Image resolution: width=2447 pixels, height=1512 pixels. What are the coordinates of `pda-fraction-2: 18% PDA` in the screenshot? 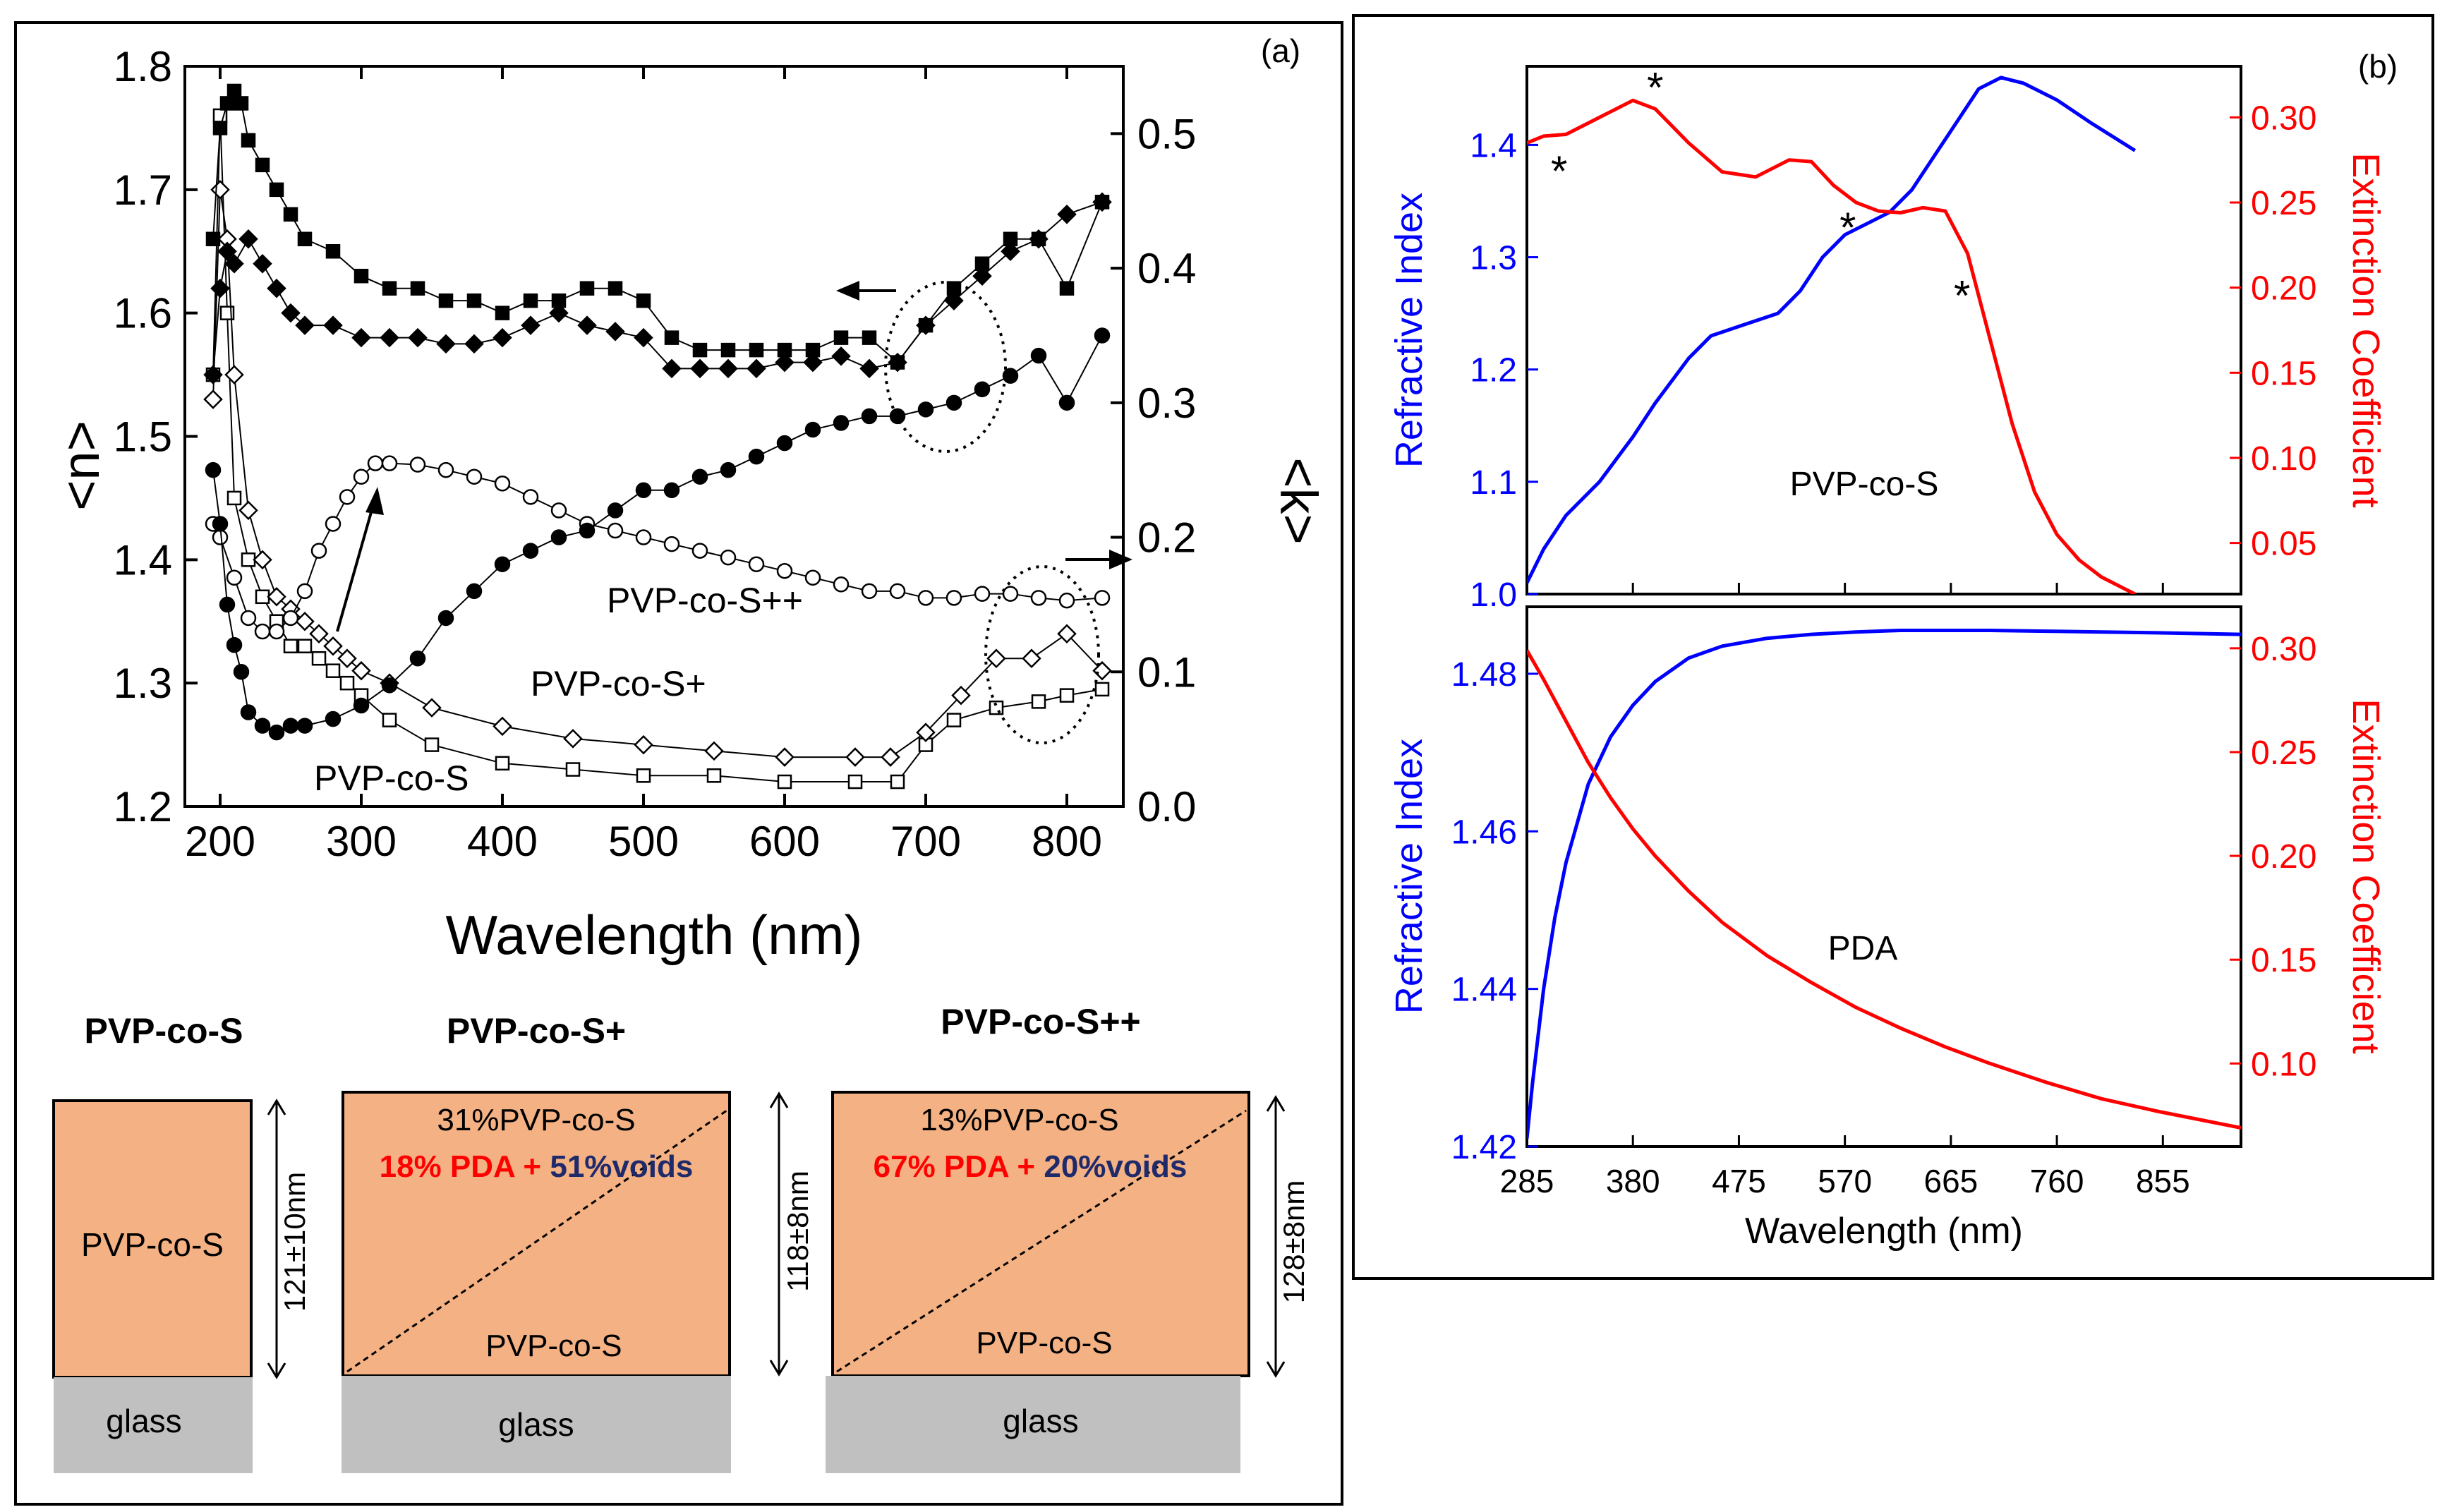 It's located at (447, 1166).